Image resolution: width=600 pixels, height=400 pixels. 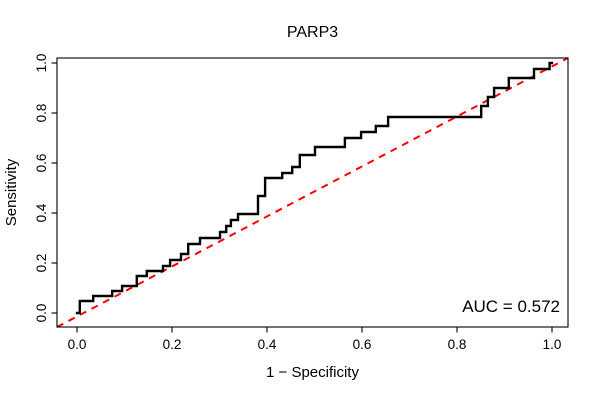 I want to click on y-tick-label: 0.2, so click(x=41, y=263).